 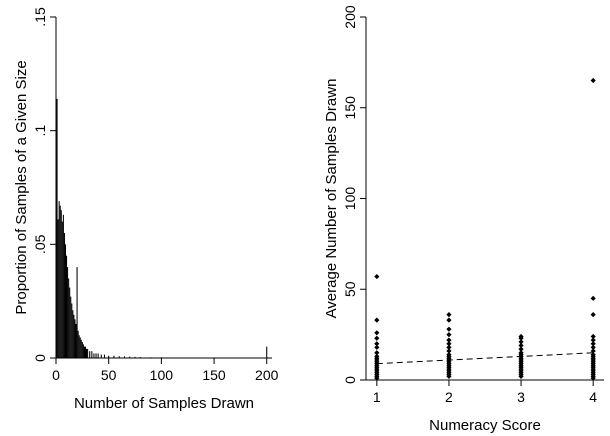 I want to click on x-tick-label: 0, so click(x=56, y=375).